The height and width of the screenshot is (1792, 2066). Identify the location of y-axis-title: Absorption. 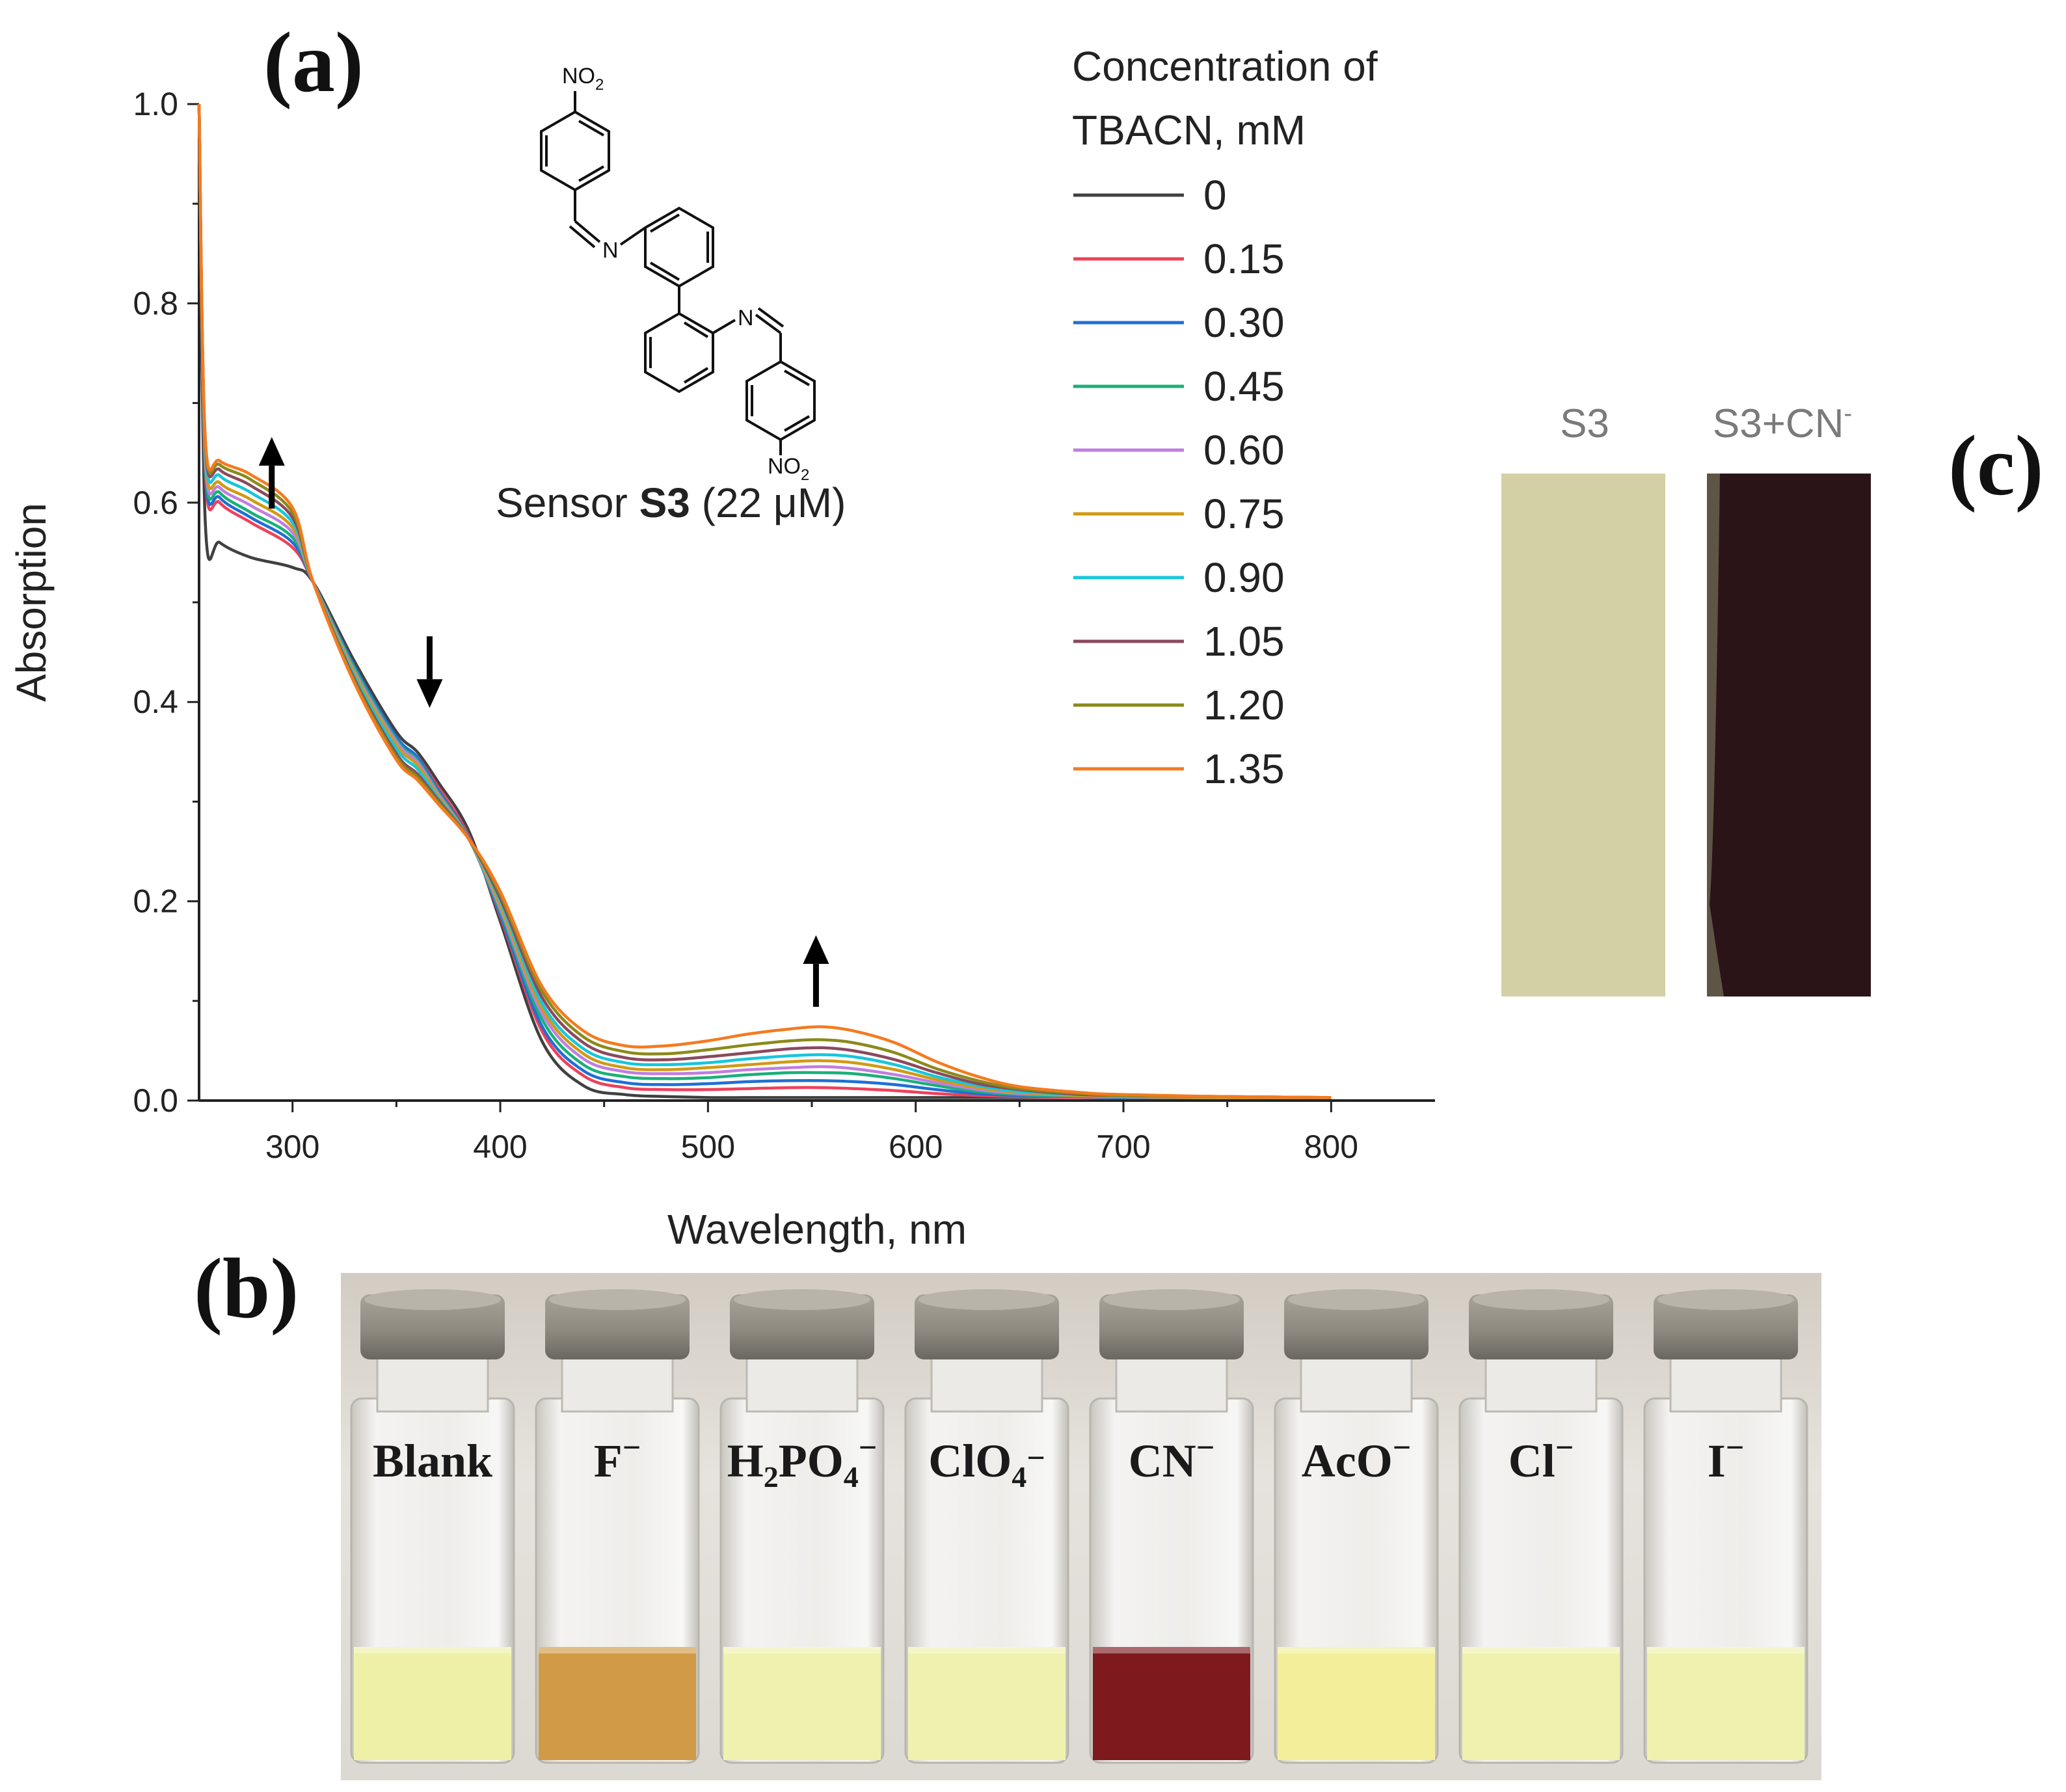
(31, 602).